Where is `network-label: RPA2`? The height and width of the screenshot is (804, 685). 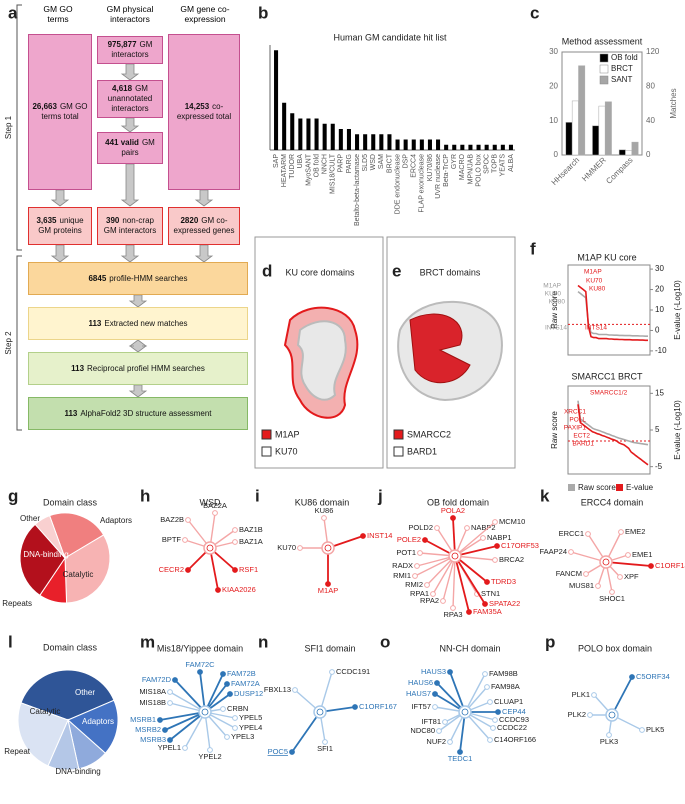 network-label: RPA2 is located at coordinates (429, 600).